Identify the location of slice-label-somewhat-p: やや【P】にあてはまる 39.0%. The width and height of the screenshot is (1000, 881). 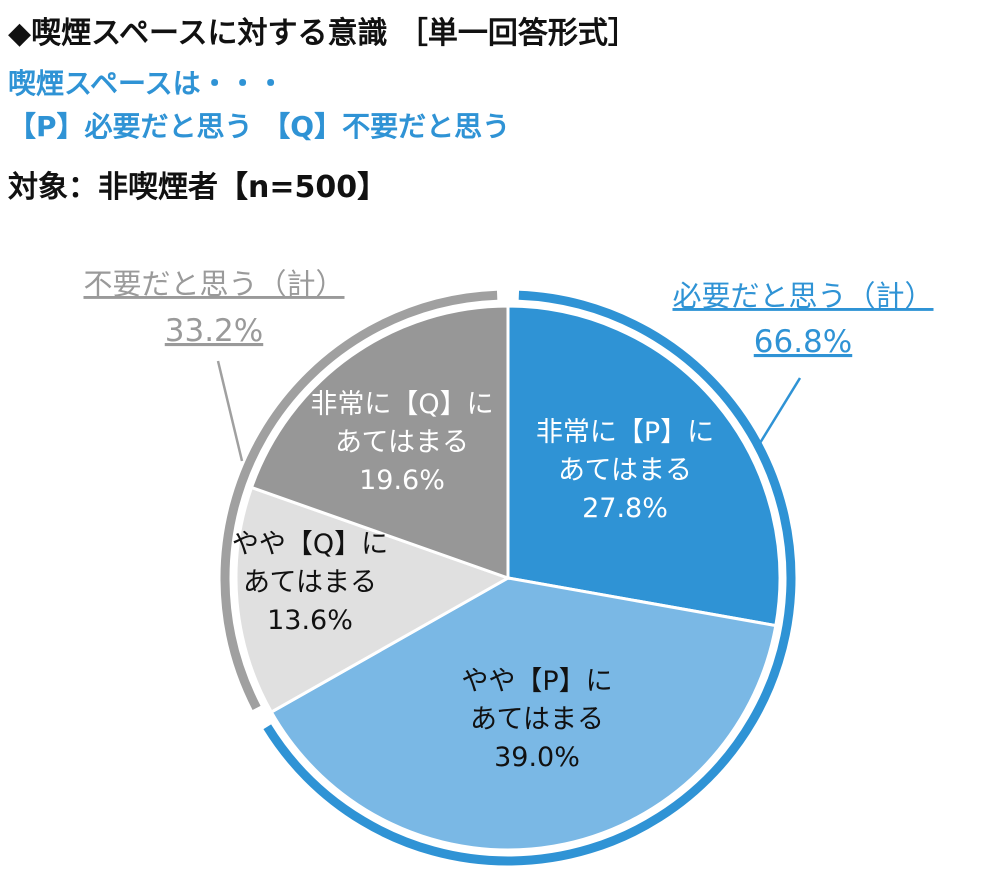
(536, 719).